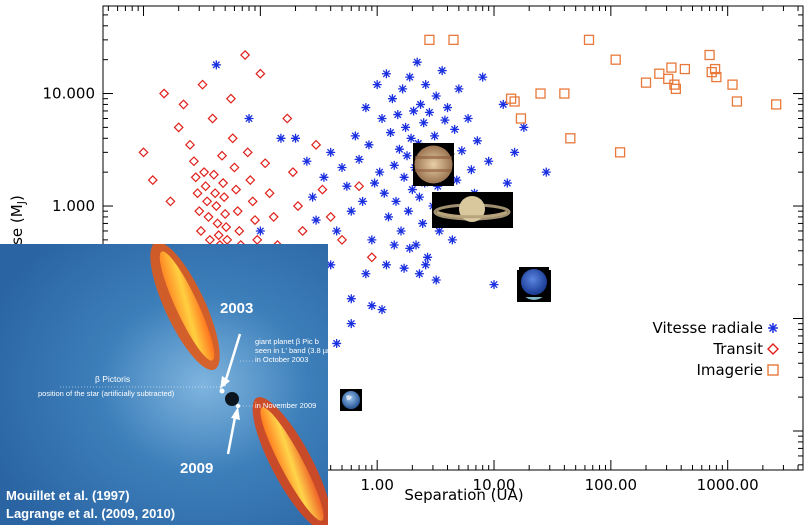  What do you see at coordinates (773, 328) in the screenshot?
I see `legend-marker-asterisk` at bounding box center [773, 328].